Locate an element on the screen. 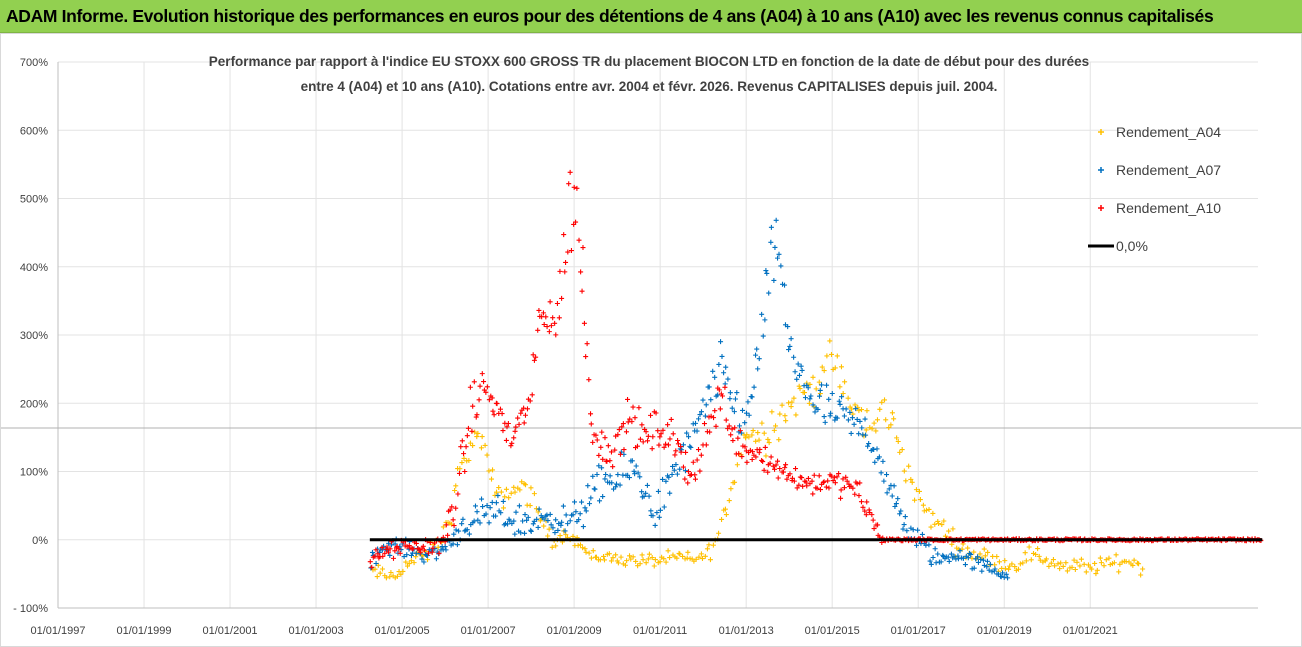  x-tick-label: 01/01/2019 is located at coordinates (1004, 631).